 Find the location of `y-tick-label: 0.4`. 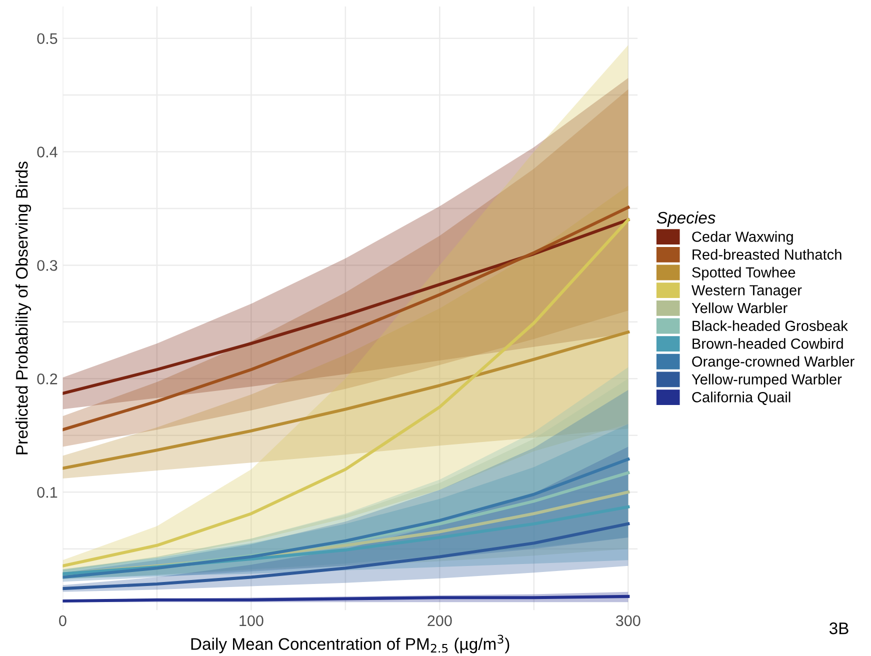

y-tick-label: 0.4 is located at coordinates (47, 152).